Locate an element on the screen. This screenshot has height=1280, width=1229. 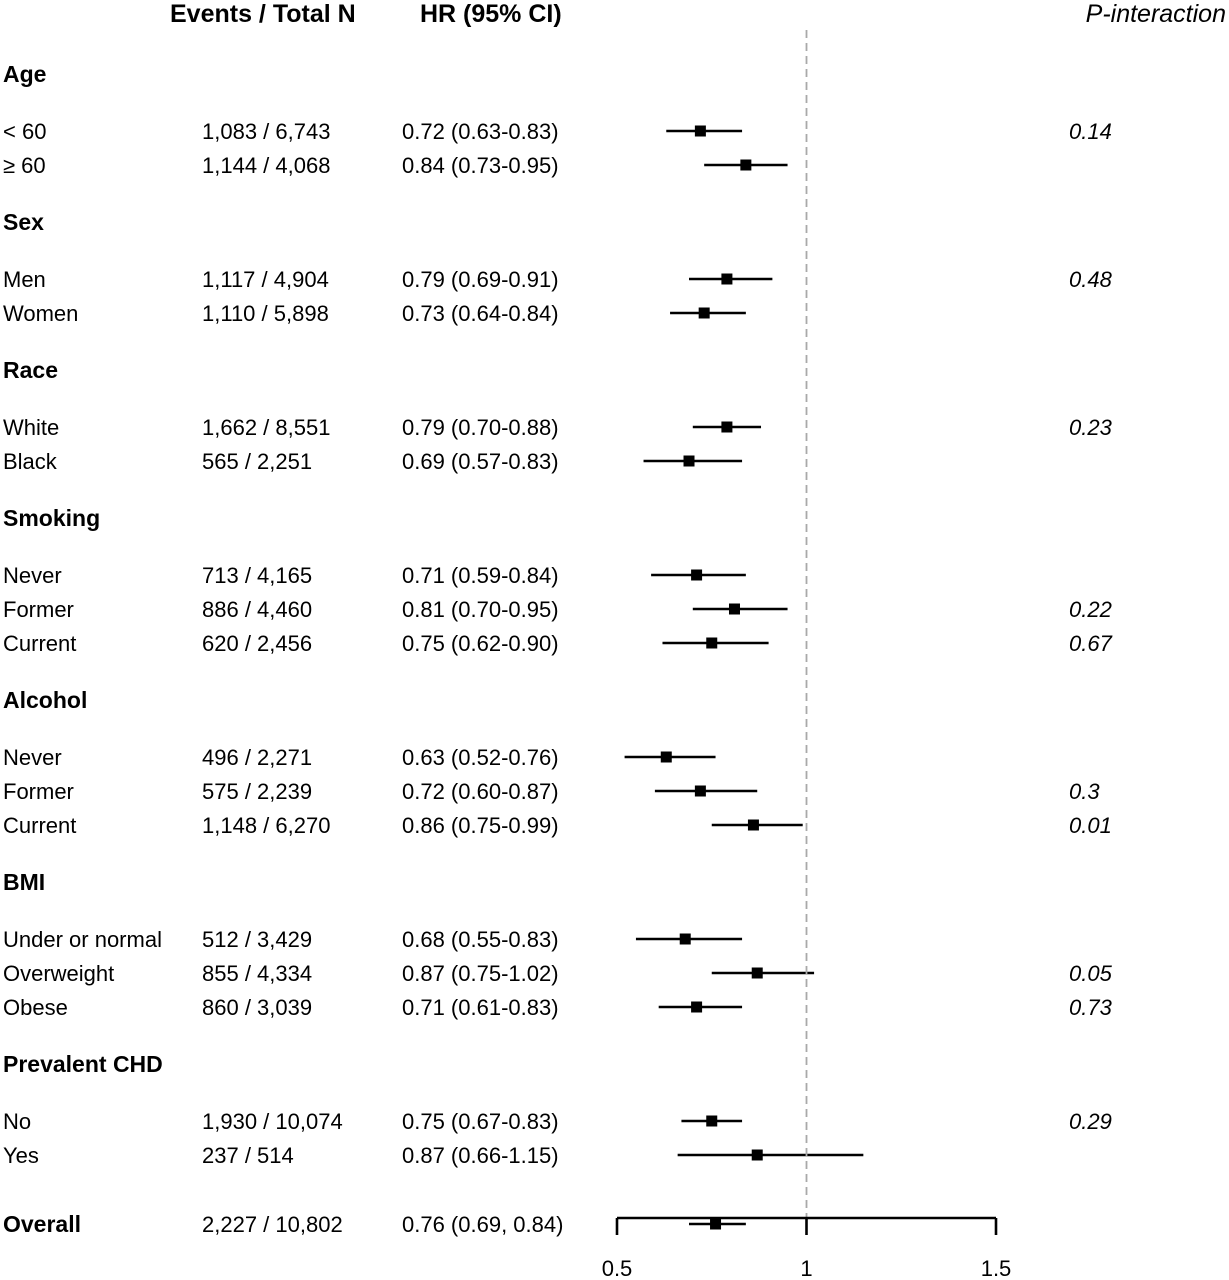
row-label: Overall is located at coordinates (42, 1224).